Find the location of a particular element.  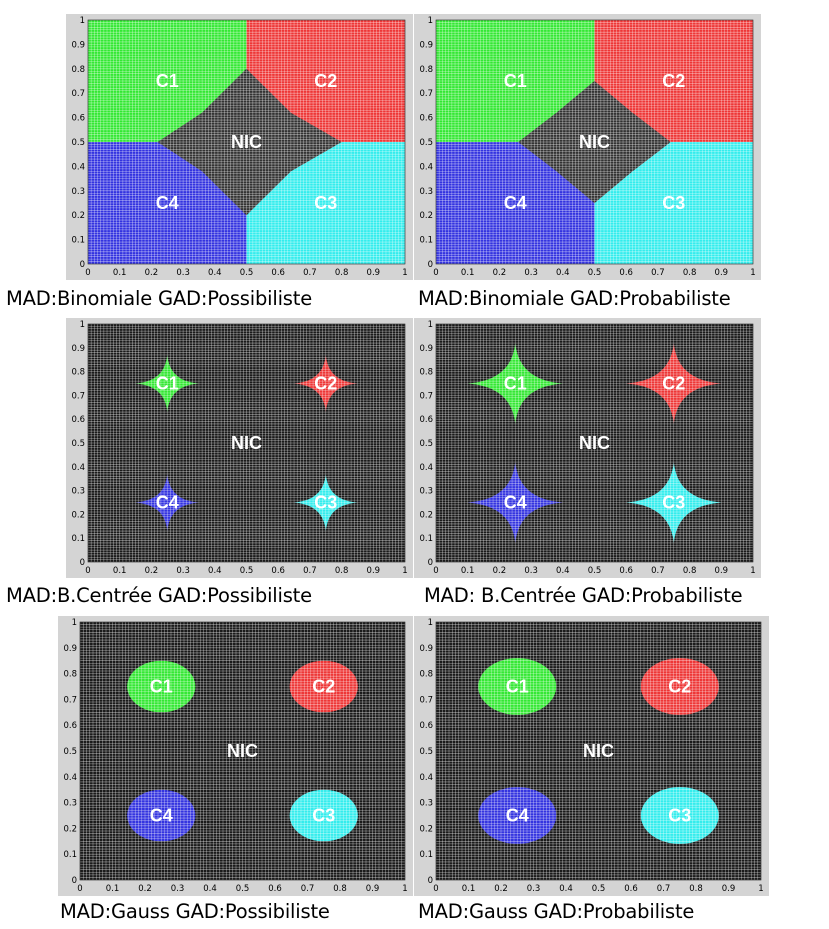

chart-4-caption: MAD: B.Centrée GAD:Probabiliste is located at coordinates (583, 595).